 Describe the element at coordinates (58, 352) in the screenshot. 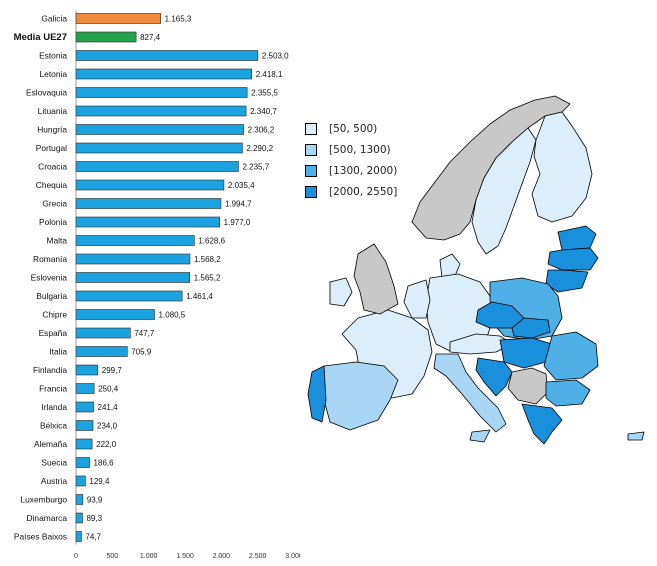

I see `category-label: Italia` at that location.